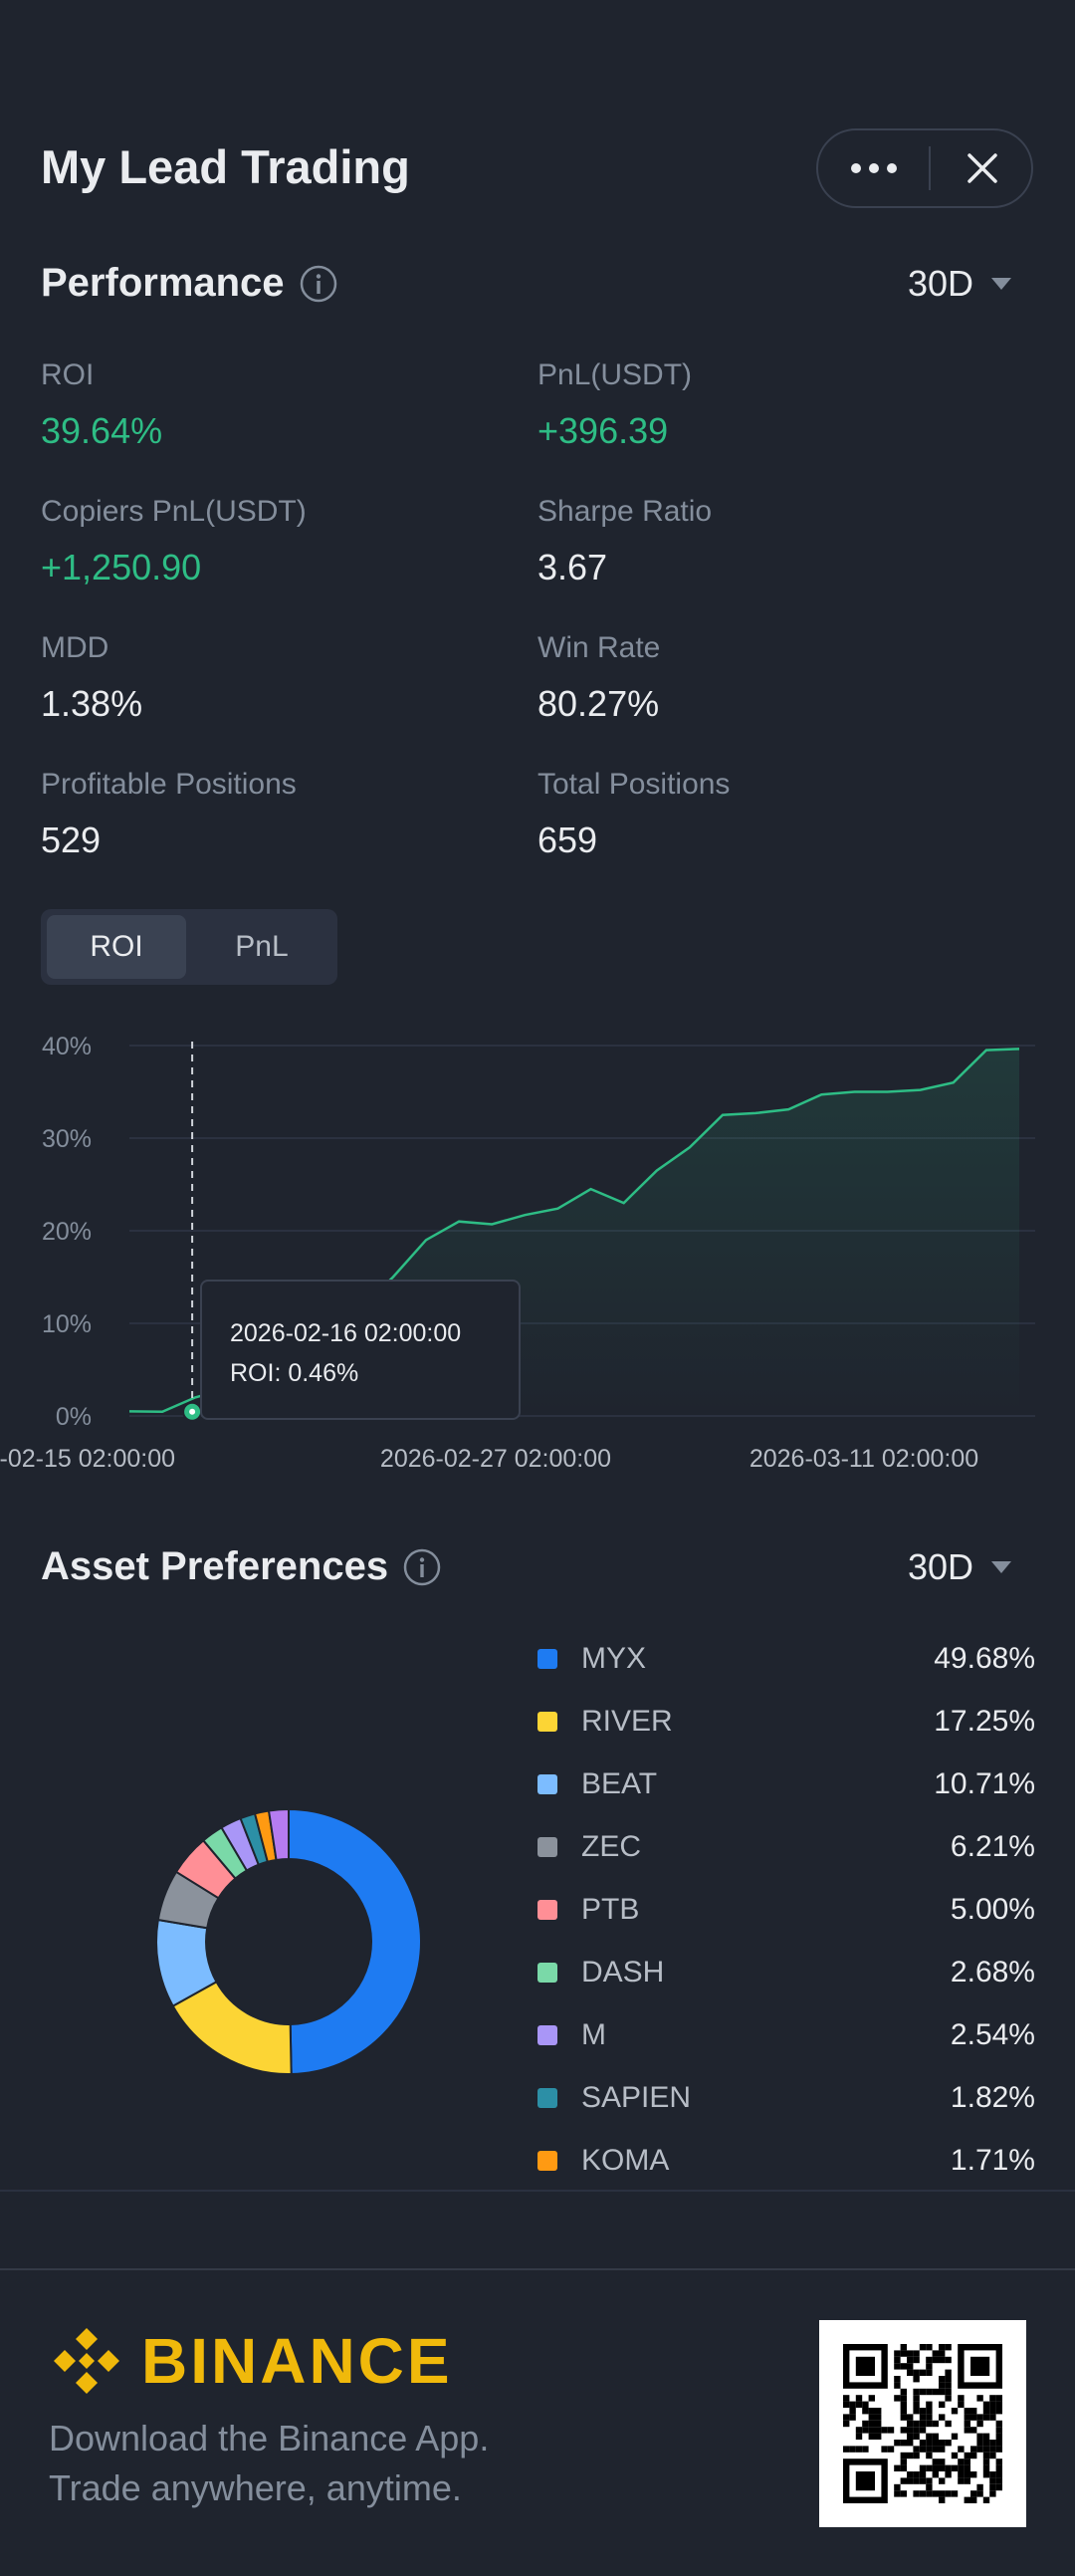  What do you see at coordinates (993, 1972) in the screenshot?
I see `legend-pct: 2.68%` at bounding box center [993, 1972].